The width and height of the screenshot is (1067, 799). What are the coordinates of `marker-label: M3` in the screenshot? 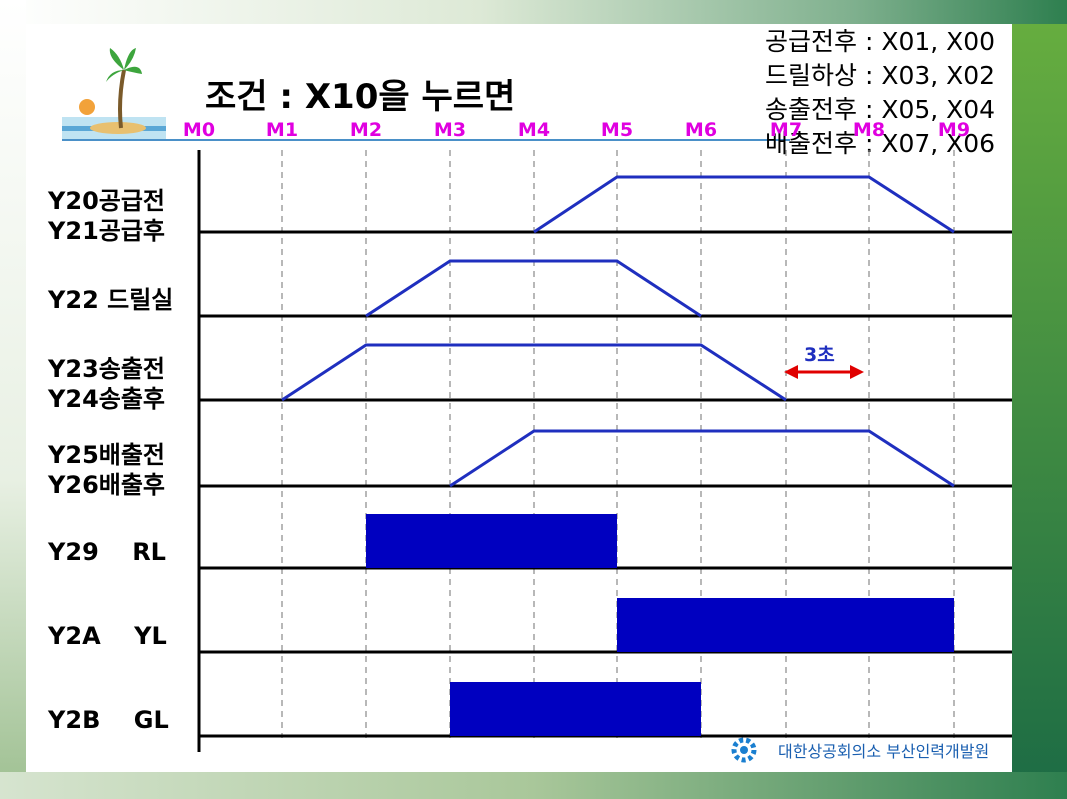 It's located at (450, 130).